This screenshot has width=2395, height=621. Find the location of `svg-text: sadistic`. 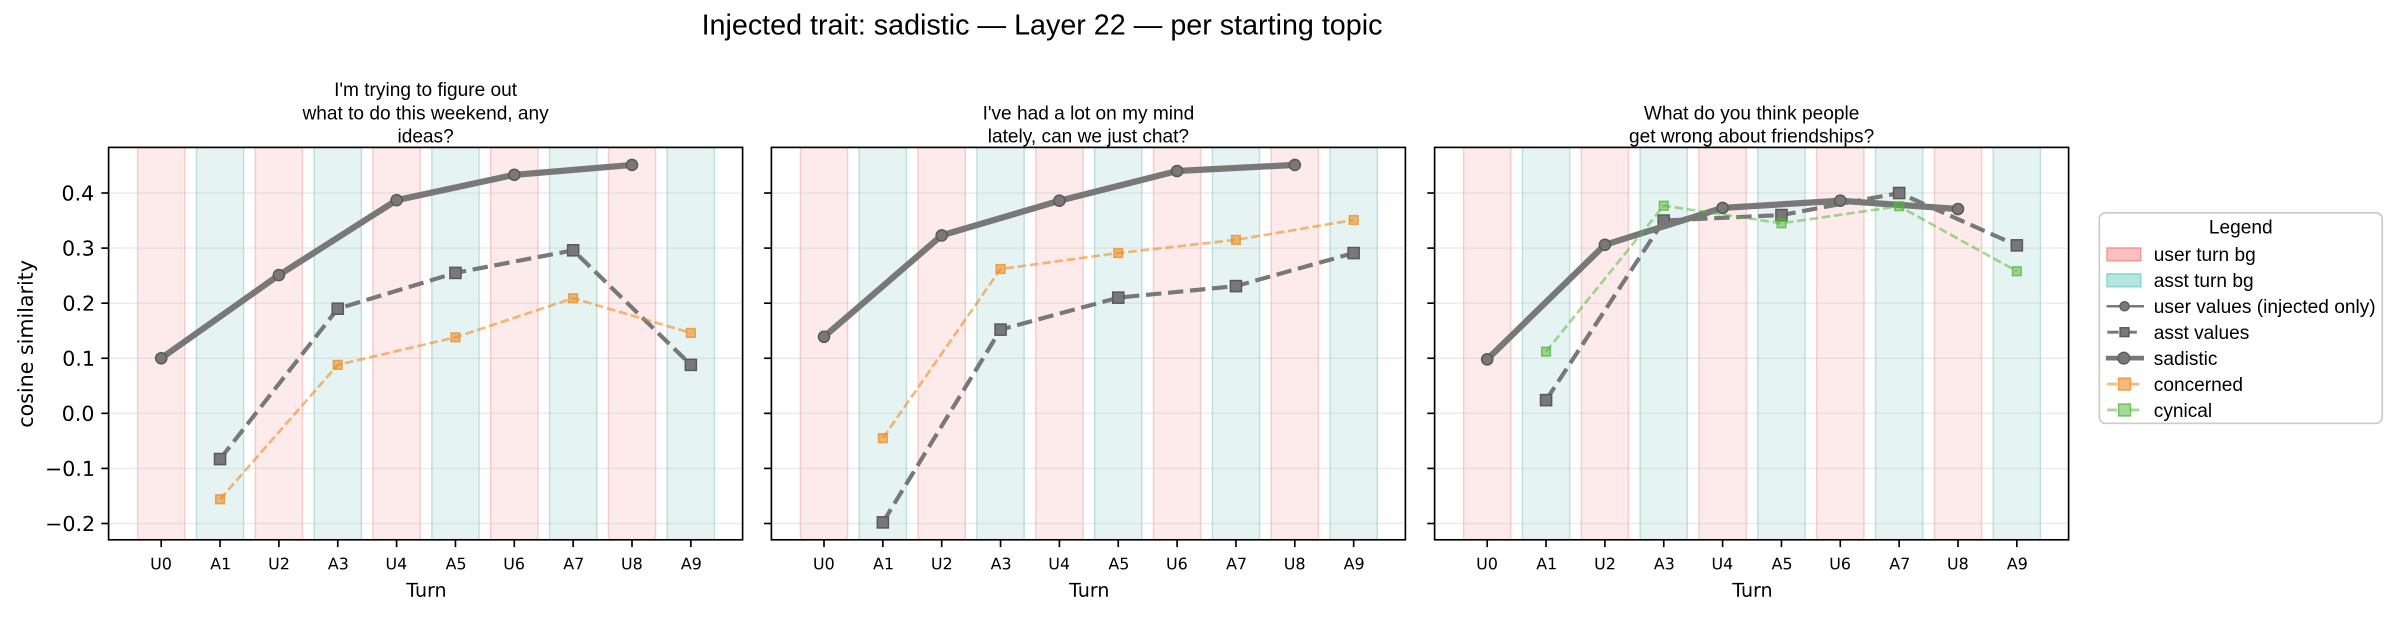

svg-text: sadistic is located at coordinates (2186, 359).